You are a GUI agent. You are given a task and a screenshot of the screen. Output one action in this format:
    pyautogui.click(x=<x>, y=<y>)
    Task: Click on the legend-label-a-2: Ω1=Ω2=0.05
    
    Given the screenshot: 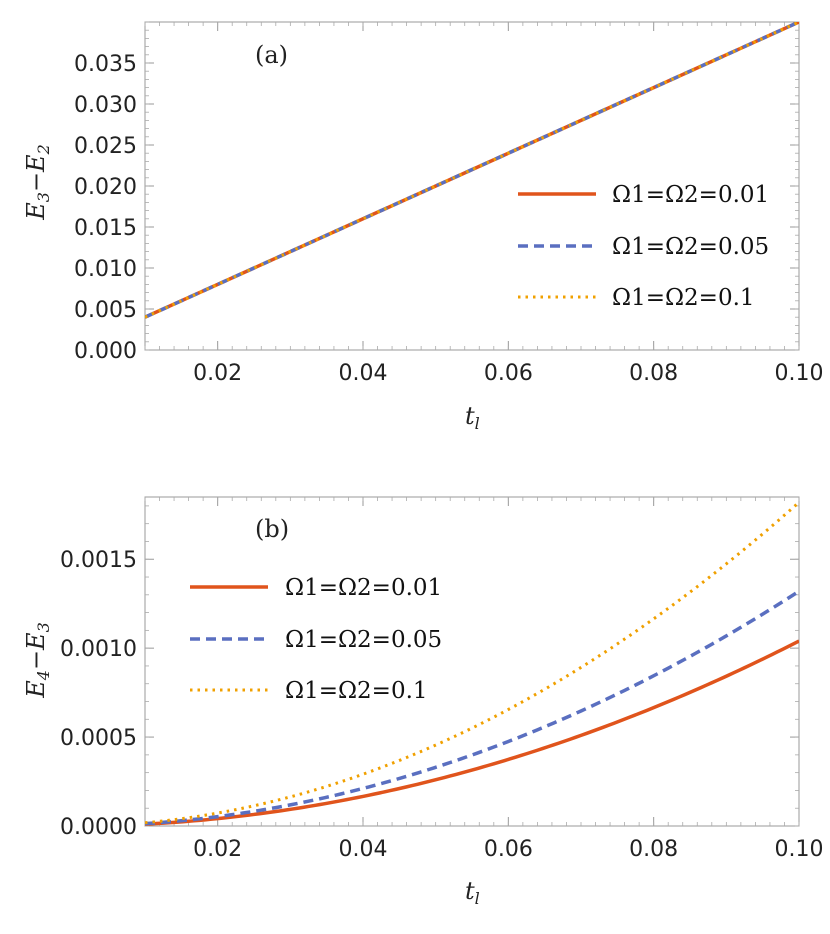 What is the action you would take?
    pyautogui.click(x=690, y=247)
    